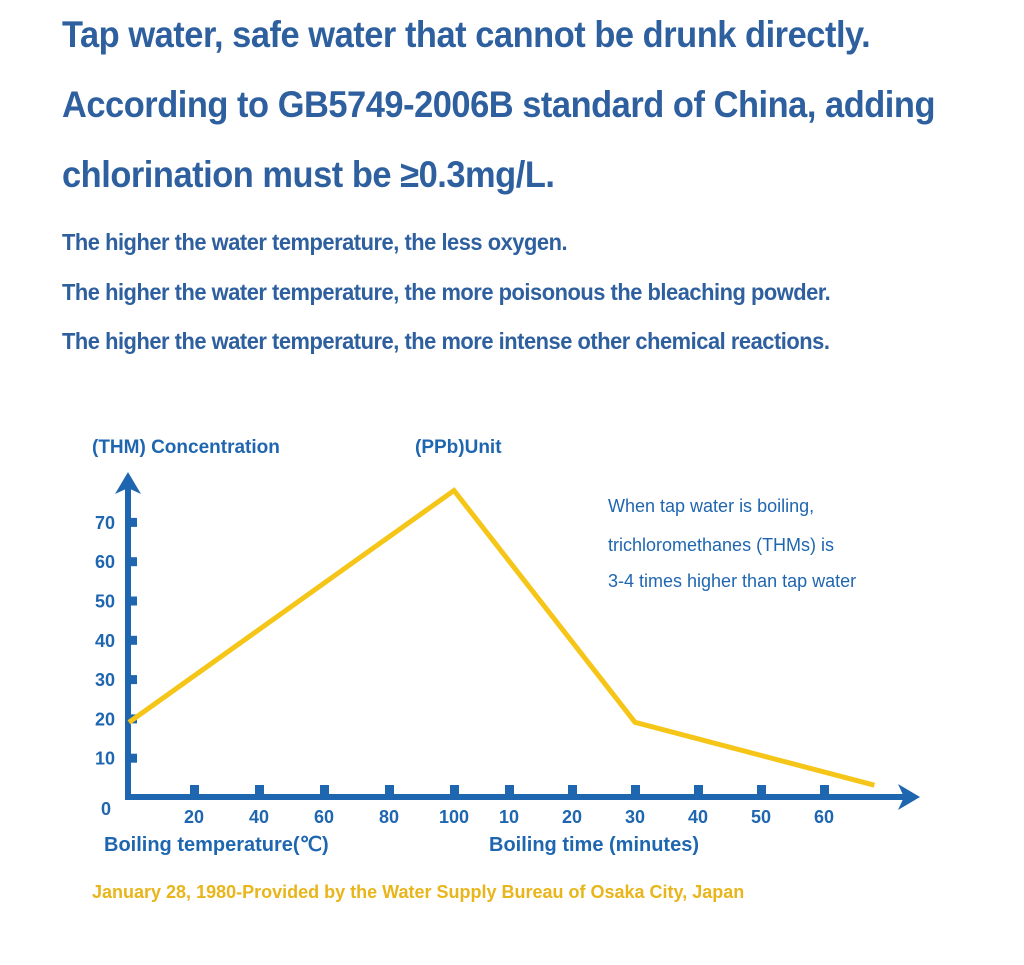 The height and width of the screenshot is (965, 1024). I want to click on x-tick-label: 80, so click(389, 817).